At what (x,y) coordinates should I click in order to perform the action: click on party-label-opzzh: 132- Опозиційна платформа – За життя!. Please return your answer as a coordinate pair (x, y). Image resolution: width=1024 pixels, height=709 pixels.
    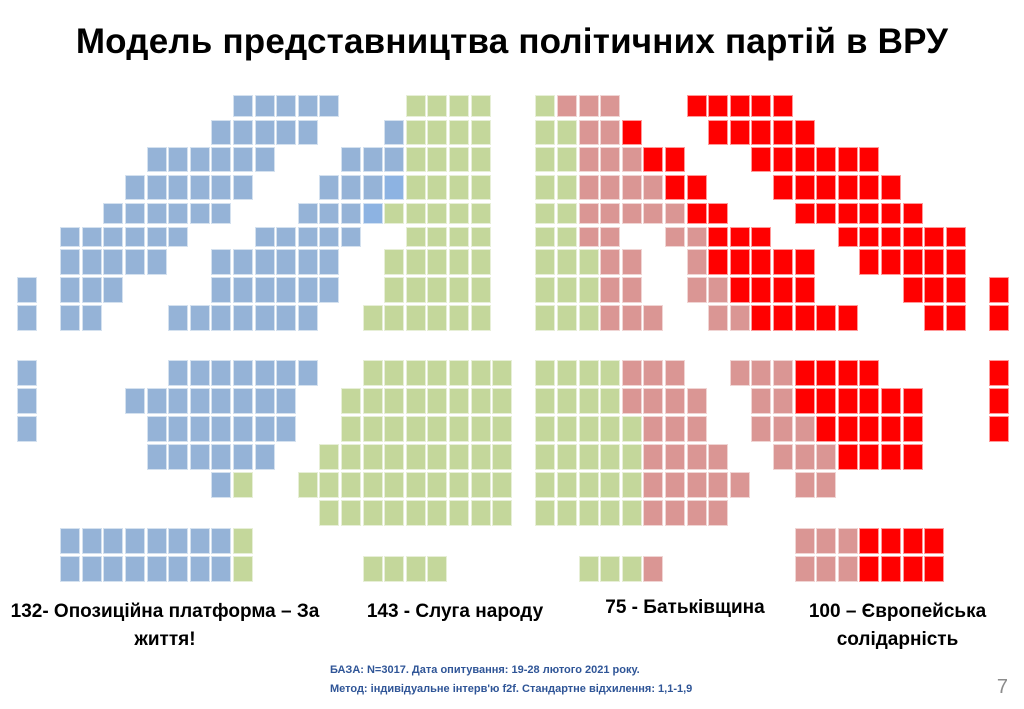
    Looking at the image, I should click on (165, 625).